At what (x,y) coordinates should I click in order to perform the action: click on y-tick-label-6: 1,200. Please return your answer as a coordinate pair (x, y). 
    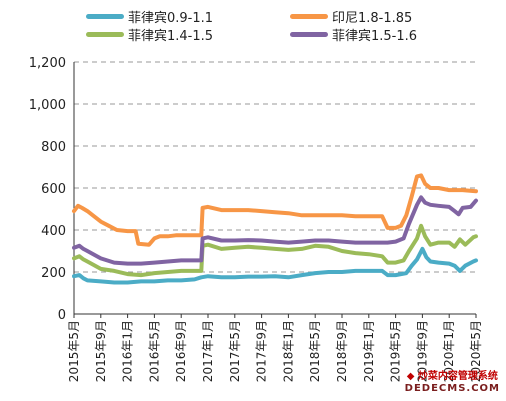
    Looking at the image, I should click on (47, 63).